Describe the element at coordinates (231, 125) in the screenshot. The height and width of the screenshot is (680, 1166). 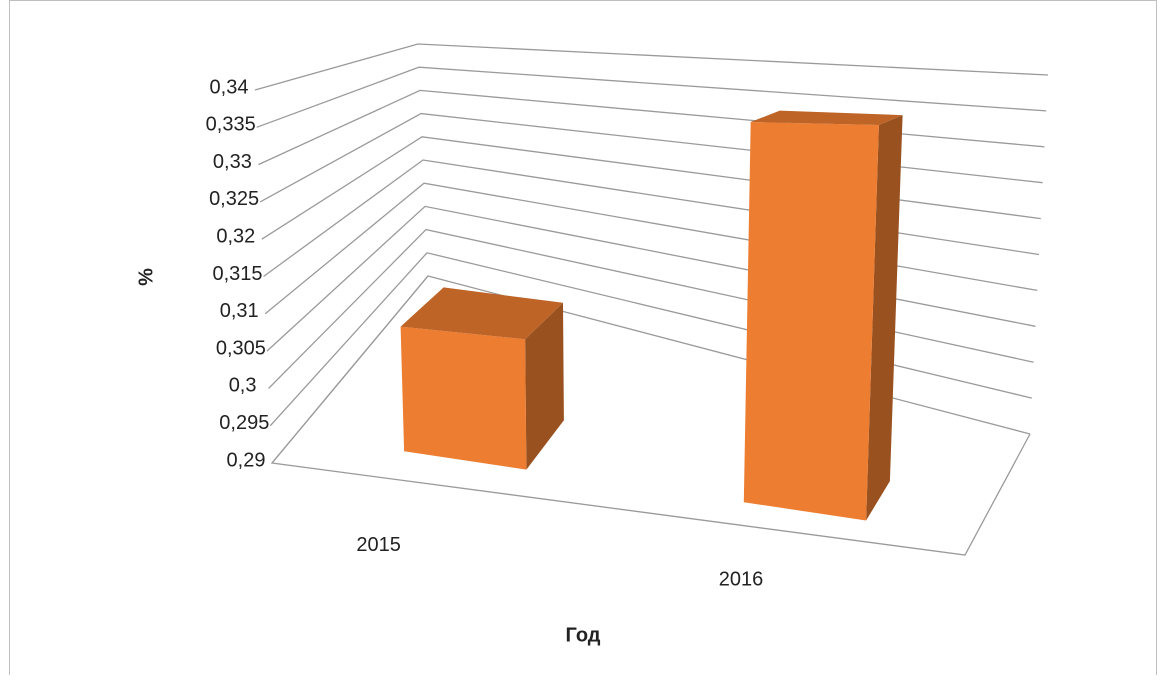
I see `y-tick-label: 0,335` at that location.